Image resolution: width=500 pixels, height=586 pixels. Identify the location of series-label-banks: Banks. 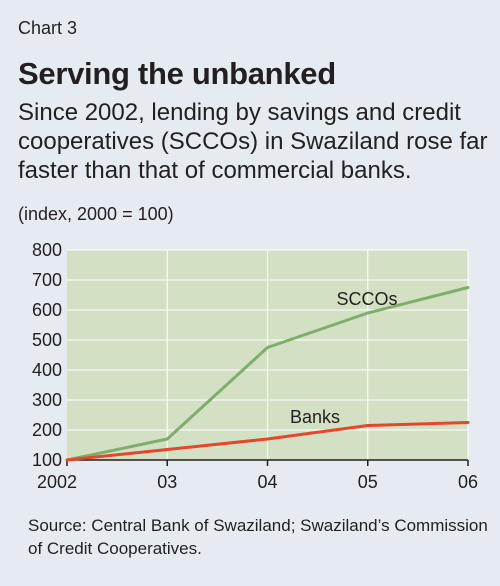
(315, 417).